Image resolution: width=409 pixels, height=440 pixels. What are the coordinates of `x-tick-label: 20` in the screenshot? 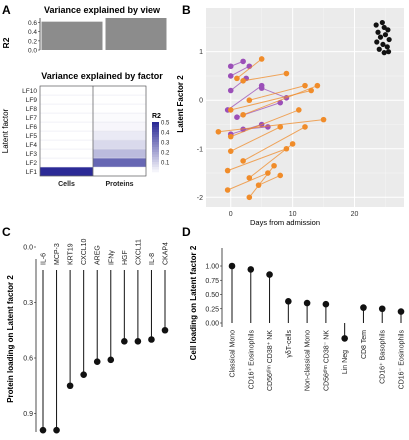 It's located at (355, 214).